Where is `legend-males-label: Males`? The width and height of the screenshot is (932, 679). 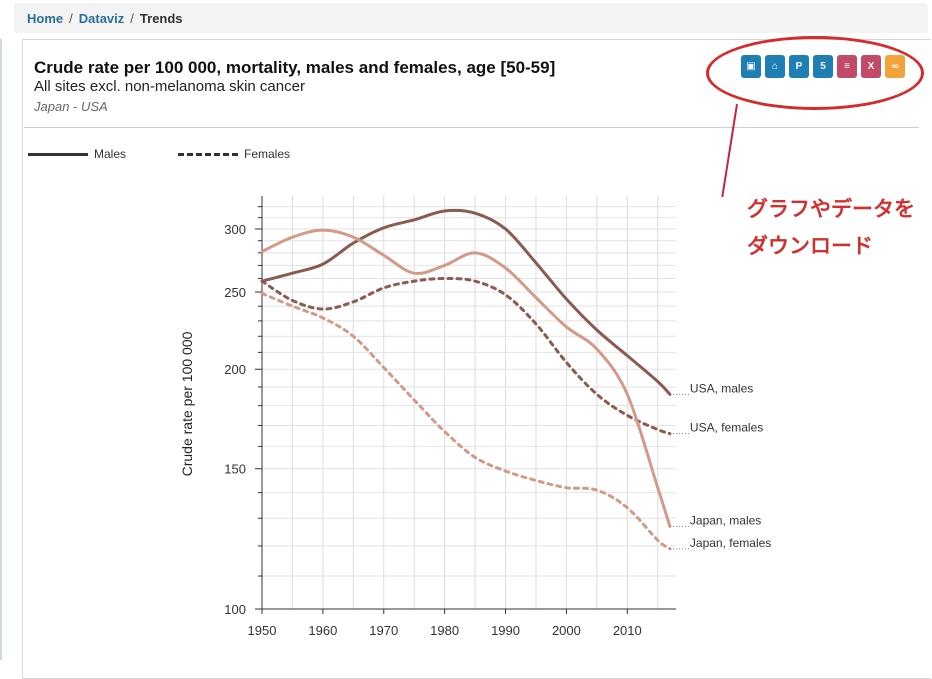 legend-males-label: Males is located at coordinates (110, 154).